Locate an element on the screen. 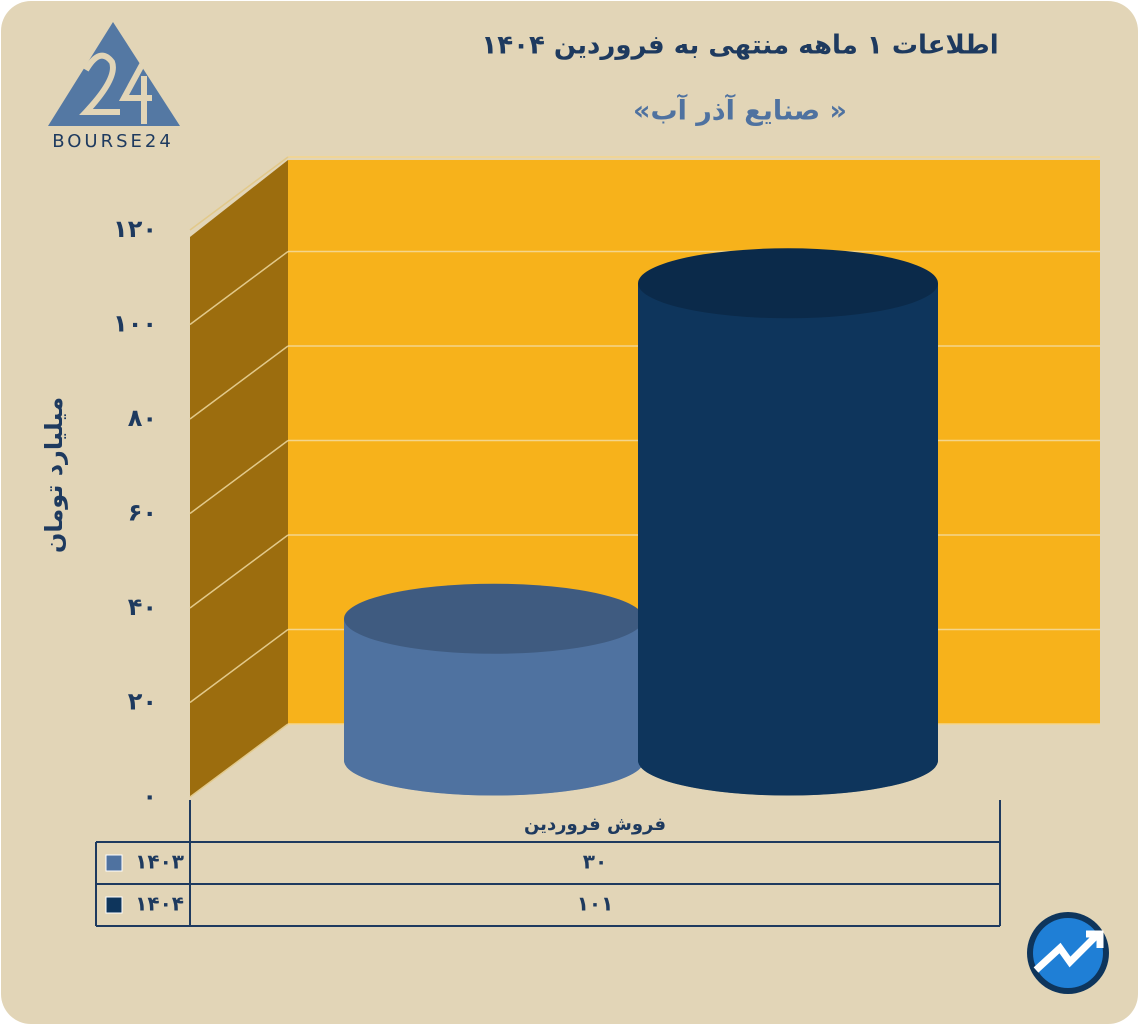  table-lines is located at coordinates (548, 863).